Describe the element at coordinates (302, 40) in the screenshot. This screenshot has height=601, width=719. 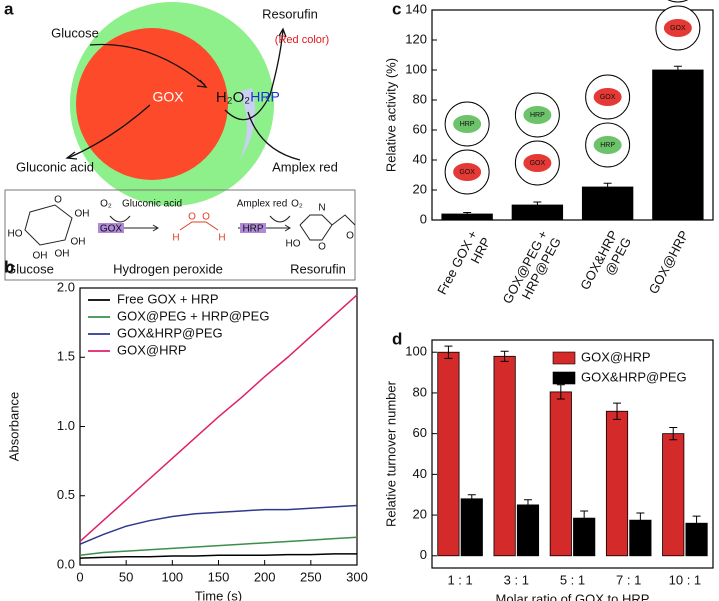
I see `label: (Red color)` at that location.